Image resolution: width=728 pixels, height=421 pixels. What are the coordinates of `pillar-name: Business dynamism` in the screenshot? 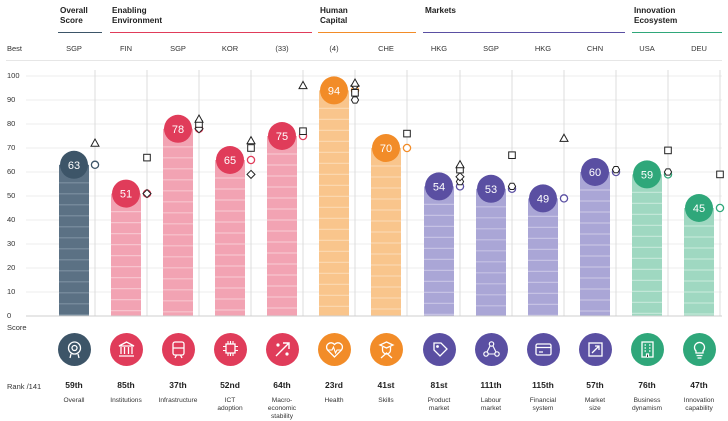 It's located at (647, 404).